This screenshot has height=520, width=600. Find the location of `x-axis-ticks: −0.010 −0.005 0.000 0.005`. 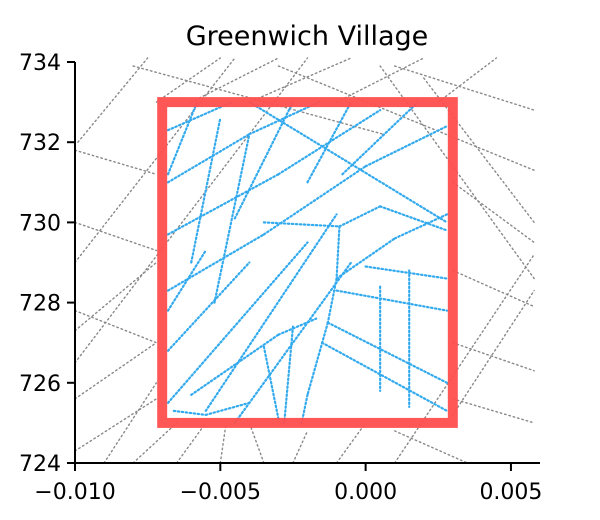

x-axis-ticks: −0.010 −0.005 0.000 0.005 is located at coordinates (288, 484).